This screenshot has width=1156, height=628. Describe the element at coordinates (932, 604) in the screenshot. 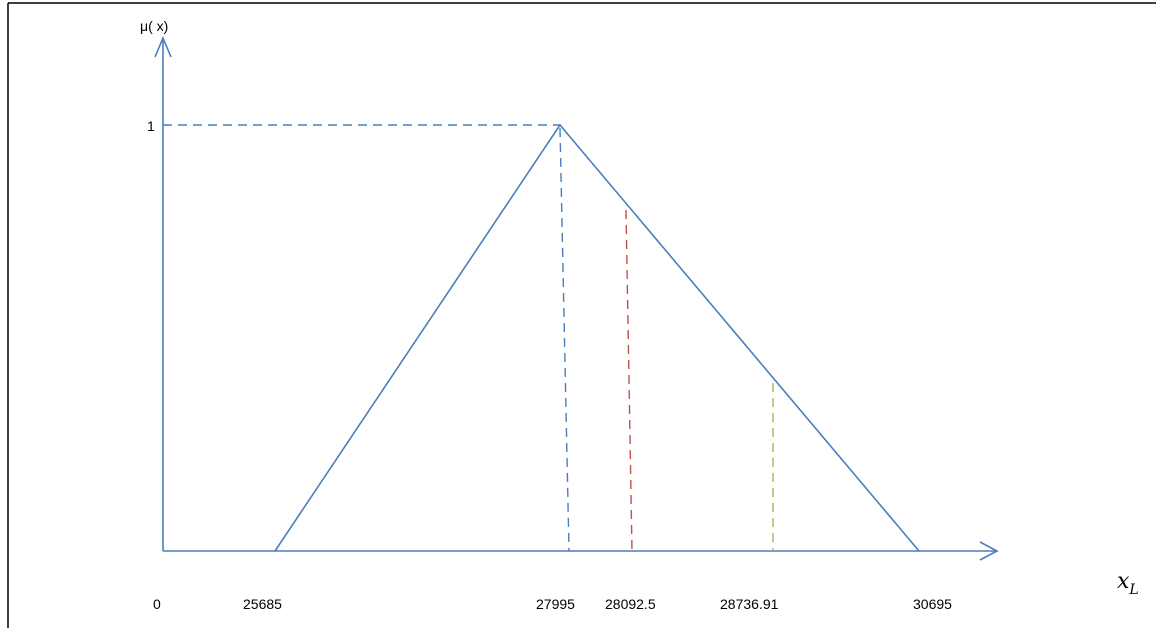

I see `tick-label-30695: 30695` at that location.